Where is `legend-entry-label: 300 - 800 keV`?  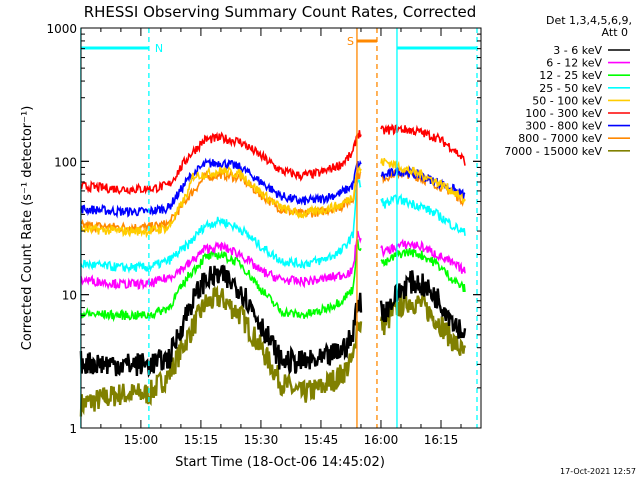 legend-entry-label: 300 - 800 keV is located at coordinates (563, 126).